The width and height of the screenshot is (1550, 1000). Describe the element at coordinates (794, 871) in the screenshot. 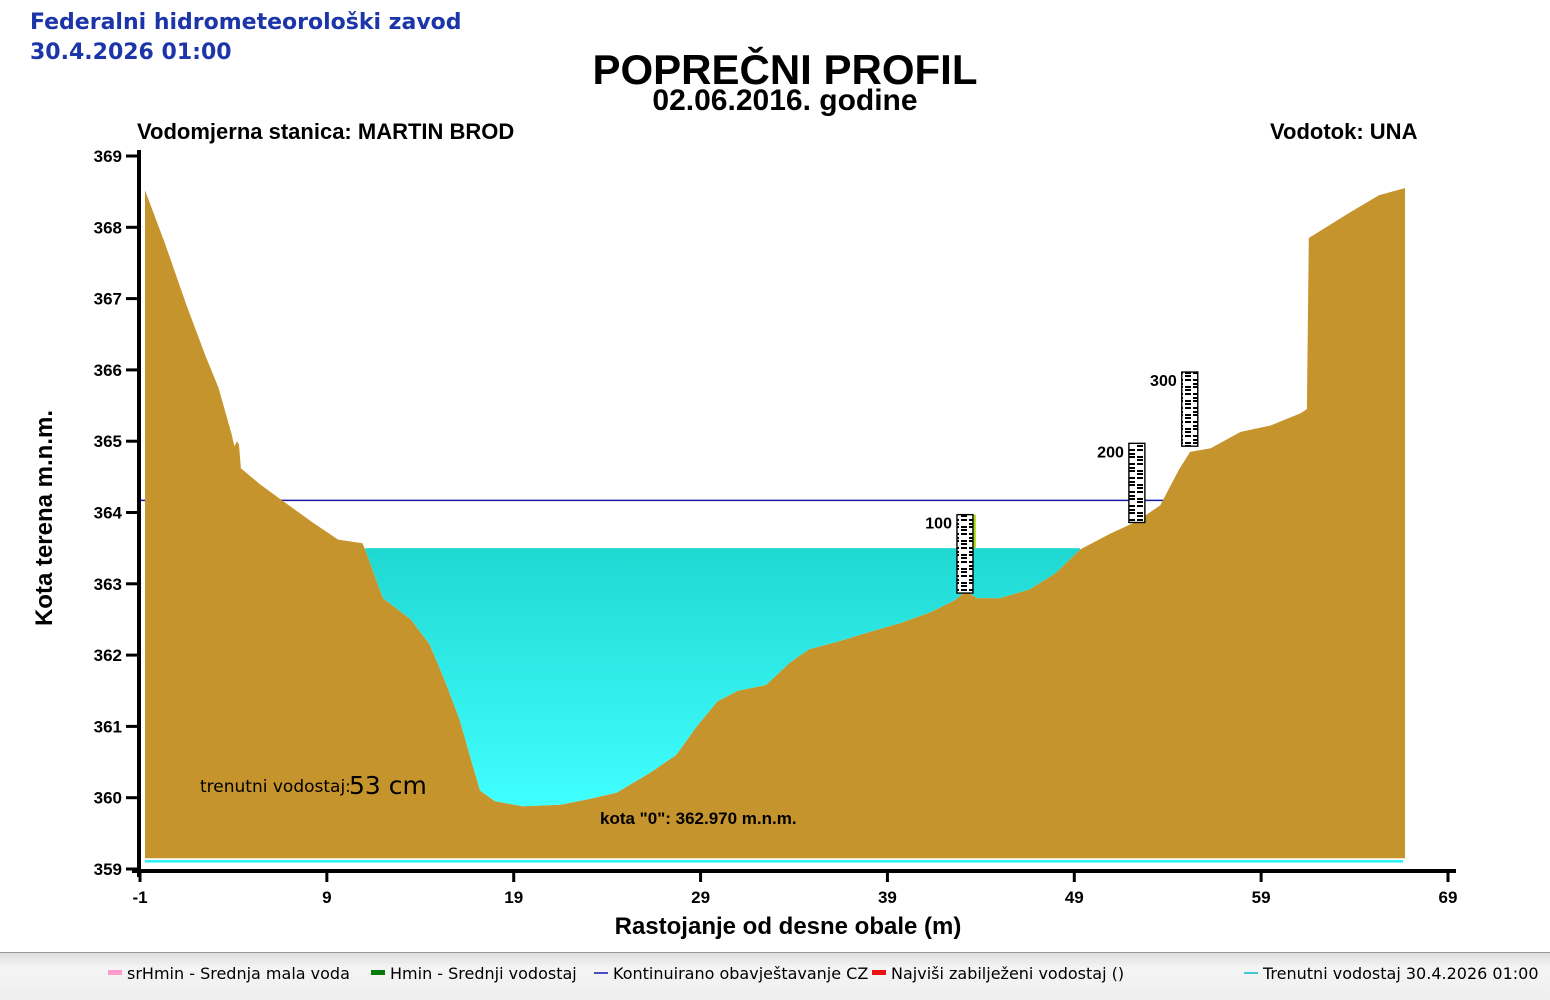

I see `x-axis-line` at that location.